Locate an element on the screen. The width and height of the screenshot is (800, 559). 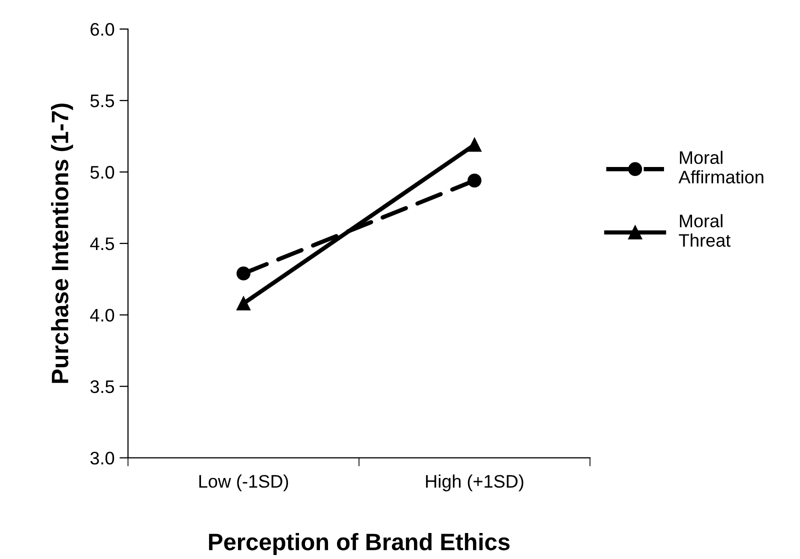
y-tick-label: 6.0 is located at coordinates (102, 29).